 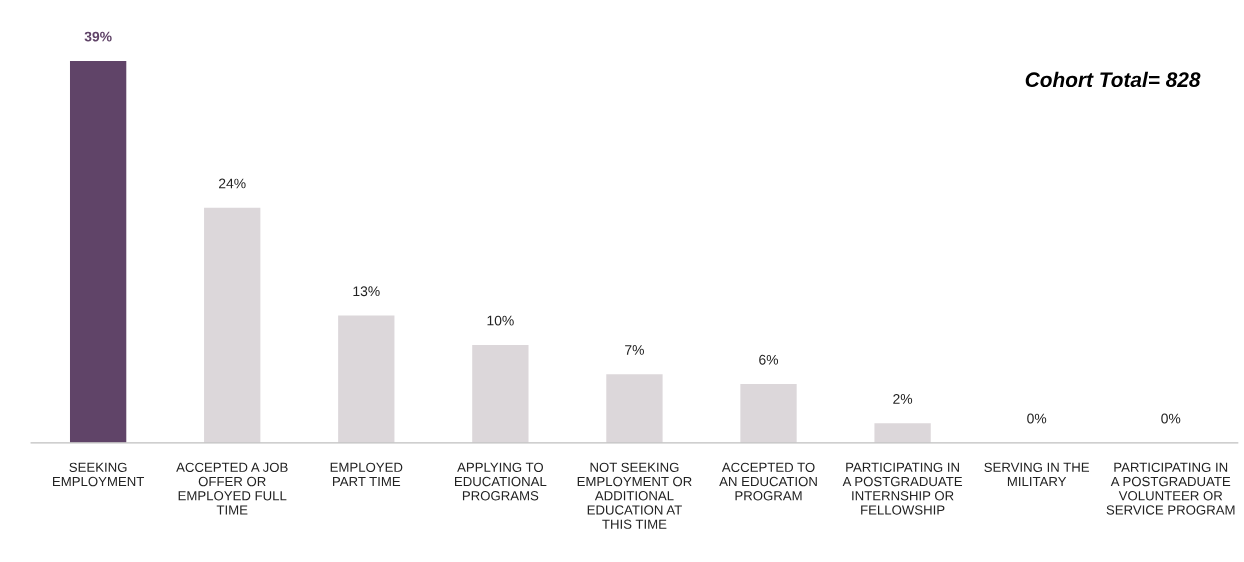 I want to click on x-tick-label: ACCEPTED TO AN EDUCATION PROGRAM, so click(x=768, y=481).